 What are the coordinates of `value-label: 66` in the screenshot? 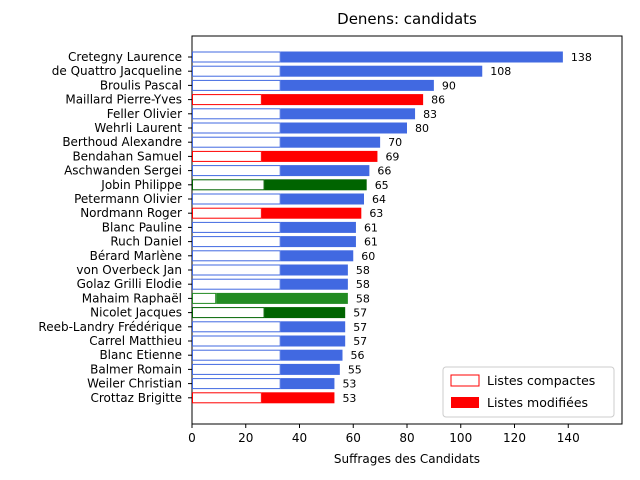 It's located at (384, 171).